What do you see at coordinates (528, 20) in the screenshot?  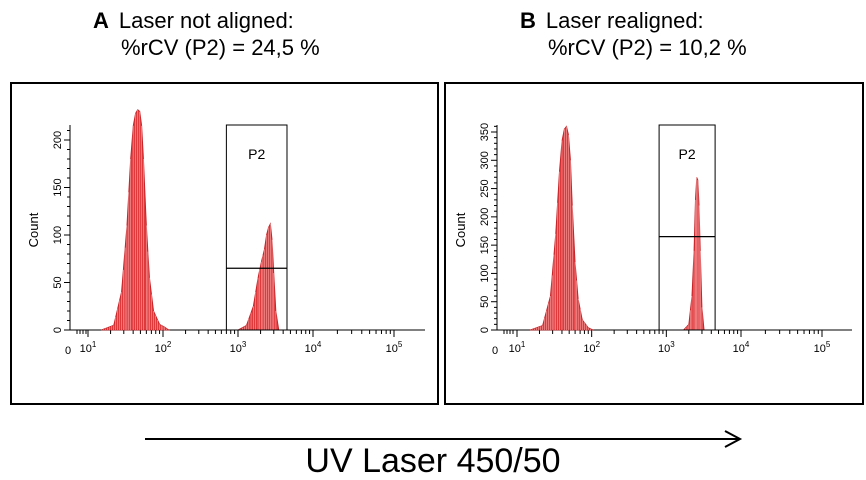 I see `panel-b-letter: B` at bounding box center [528, 20].